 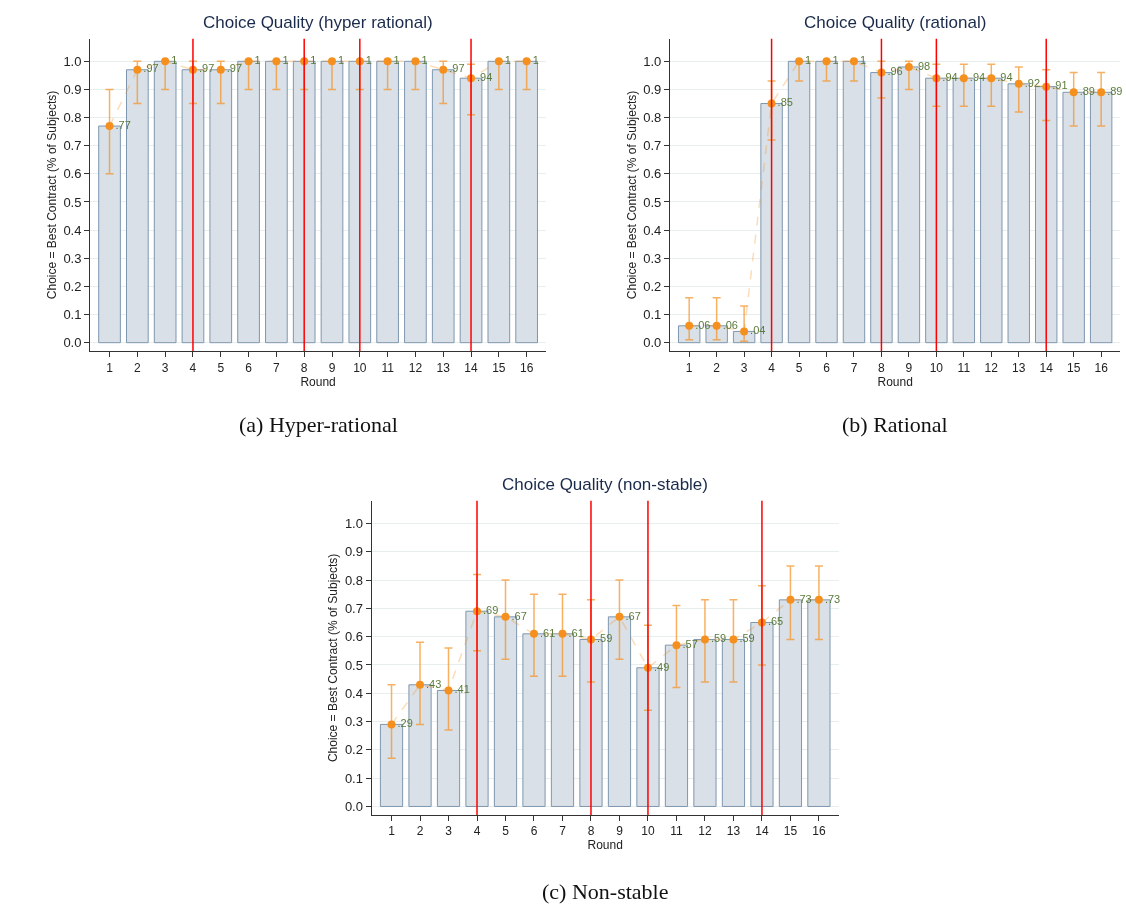 What do you see at coordinates (895, 71) in the screenshot?
I see `data-label: .96` at bounding box center [895, 71].